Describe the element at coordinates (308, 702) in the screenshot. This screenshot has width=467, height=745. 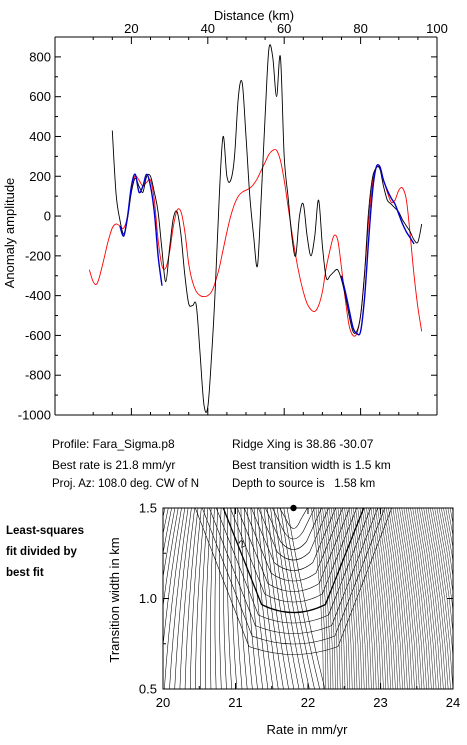
I see `x-tick-label: 22` at that location.